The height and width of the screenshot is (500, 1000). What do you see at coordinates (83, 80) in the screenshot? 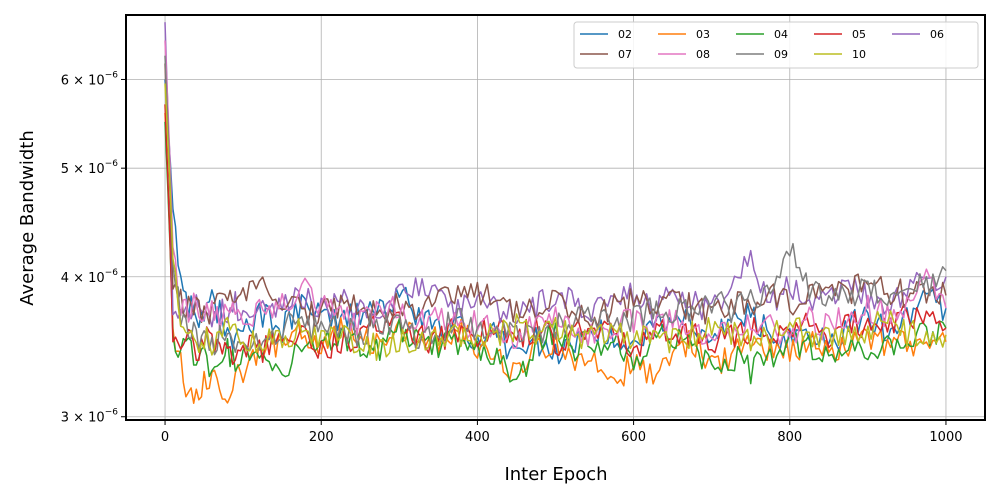
I see `y-tick-label-base: 6 × 10` at bounding box center [83, 80].